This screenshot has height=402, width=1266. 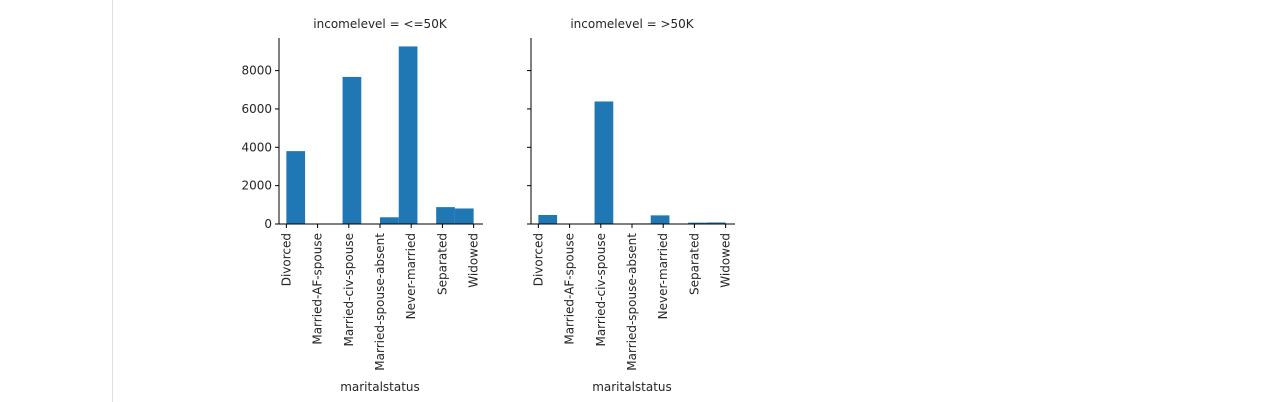 What do you see at coordinates (56, 201) in the screenshot?
I see `notebook-gutter` at bounding box center [56, 201].